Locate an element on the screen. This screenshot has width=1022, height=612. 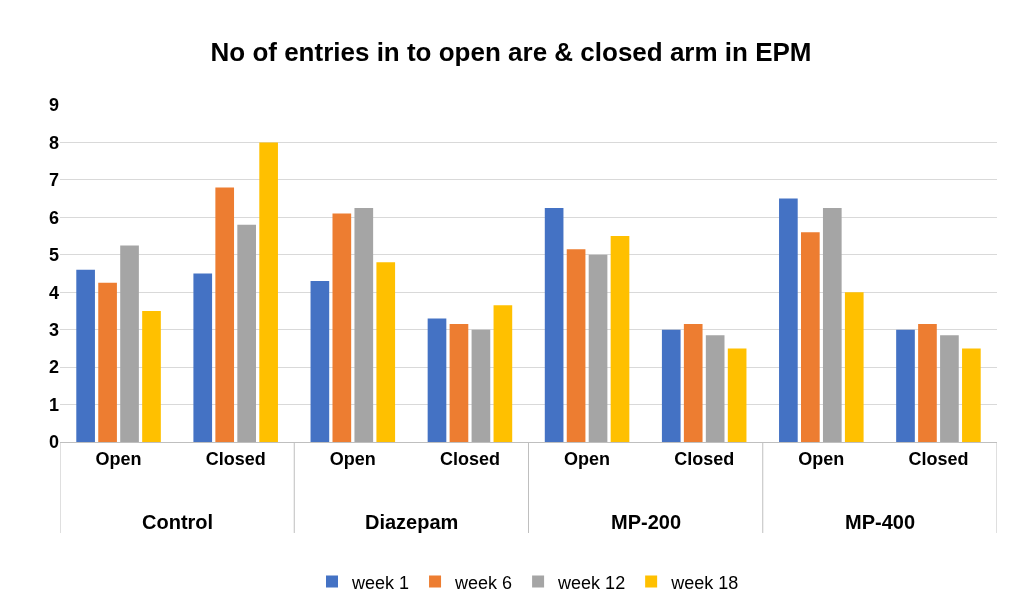
text: Diazepam is located at coordinates (412, 522).